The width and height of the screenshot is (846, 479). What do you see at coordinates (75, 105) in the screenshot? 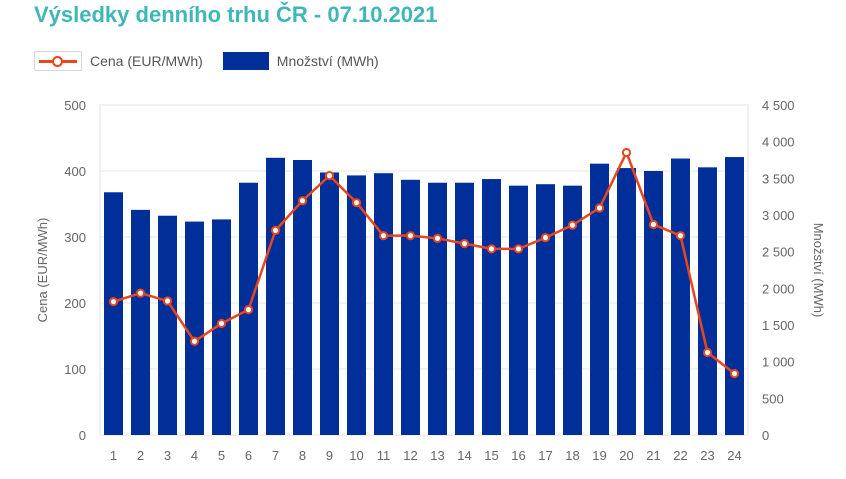
I see `y-left-tick-label: 500` at bounding box center [75, 105].